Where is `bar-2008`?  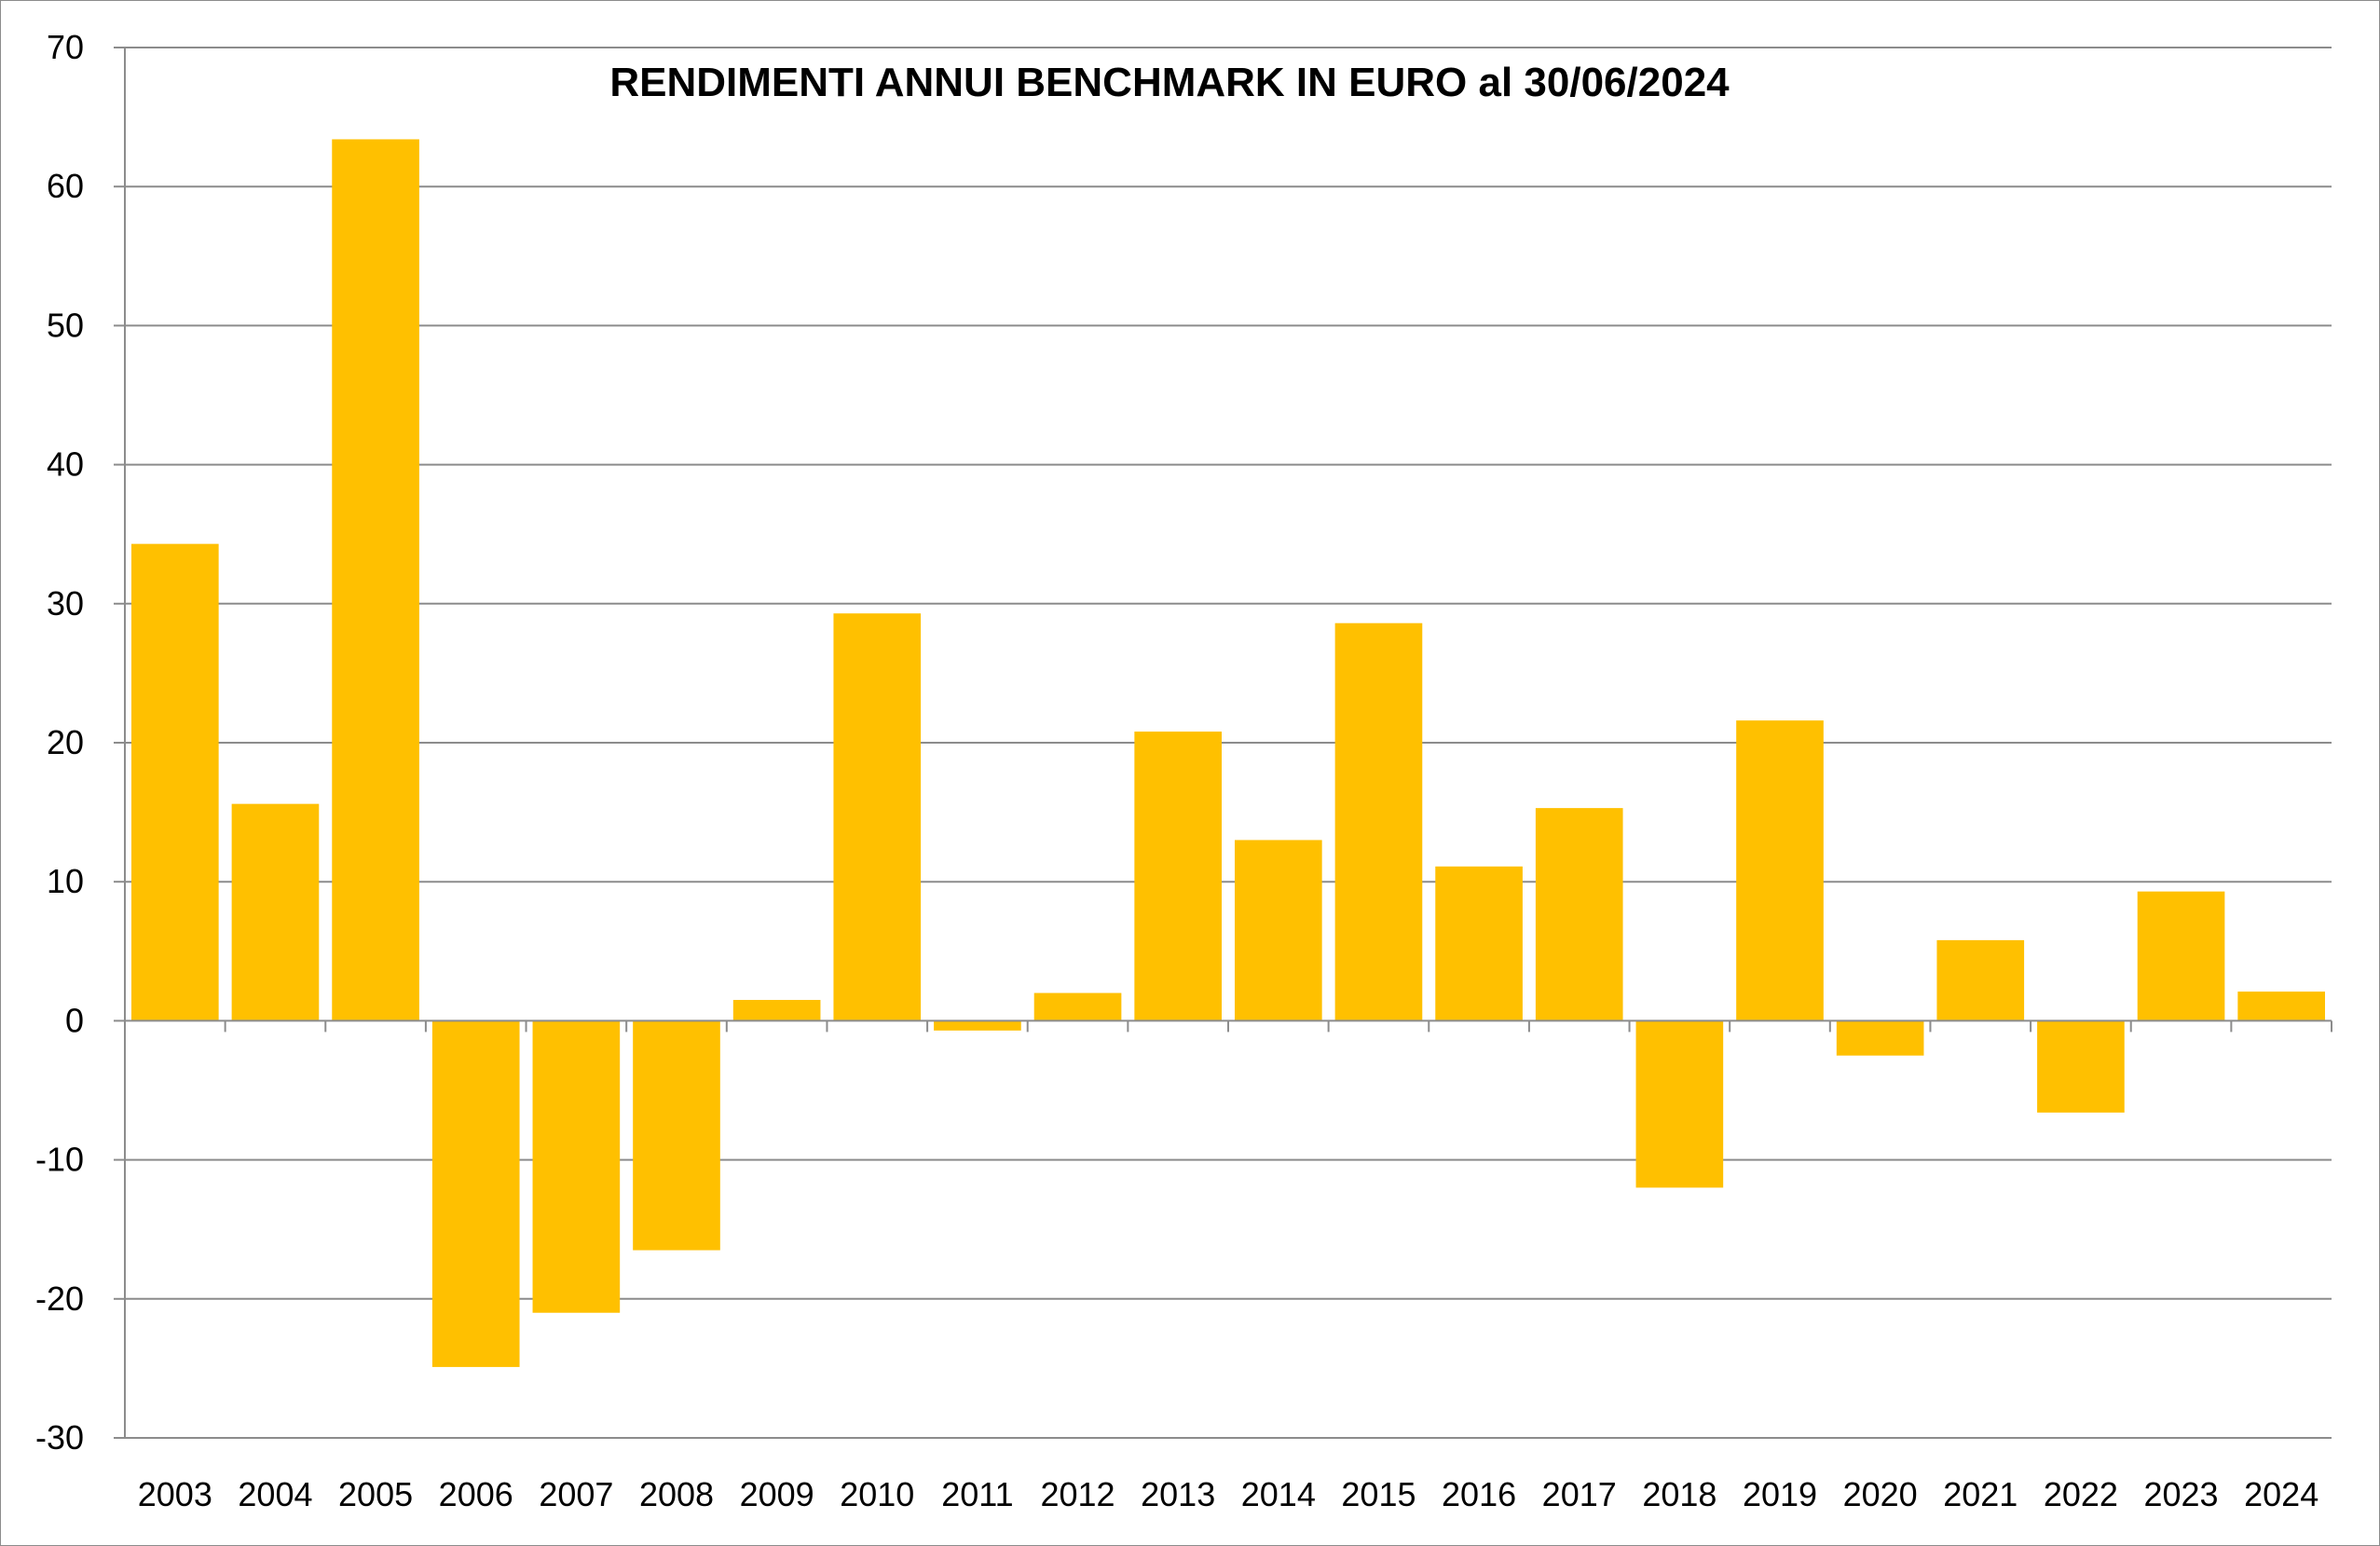
bar-2008 is located at coordinates (676, 1136).